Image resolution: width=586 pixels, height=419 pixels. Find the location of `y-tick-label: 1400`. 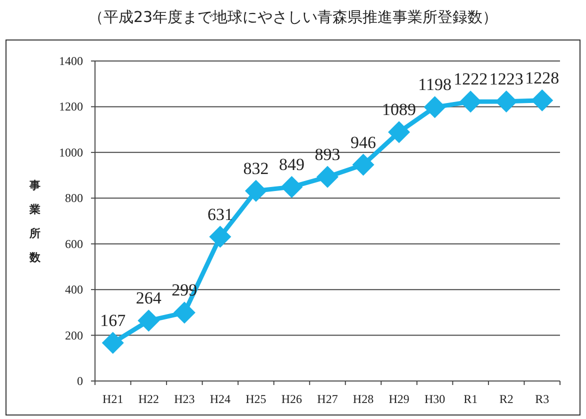

y-tick-label: 1400 is located at coordinates (71, 61).